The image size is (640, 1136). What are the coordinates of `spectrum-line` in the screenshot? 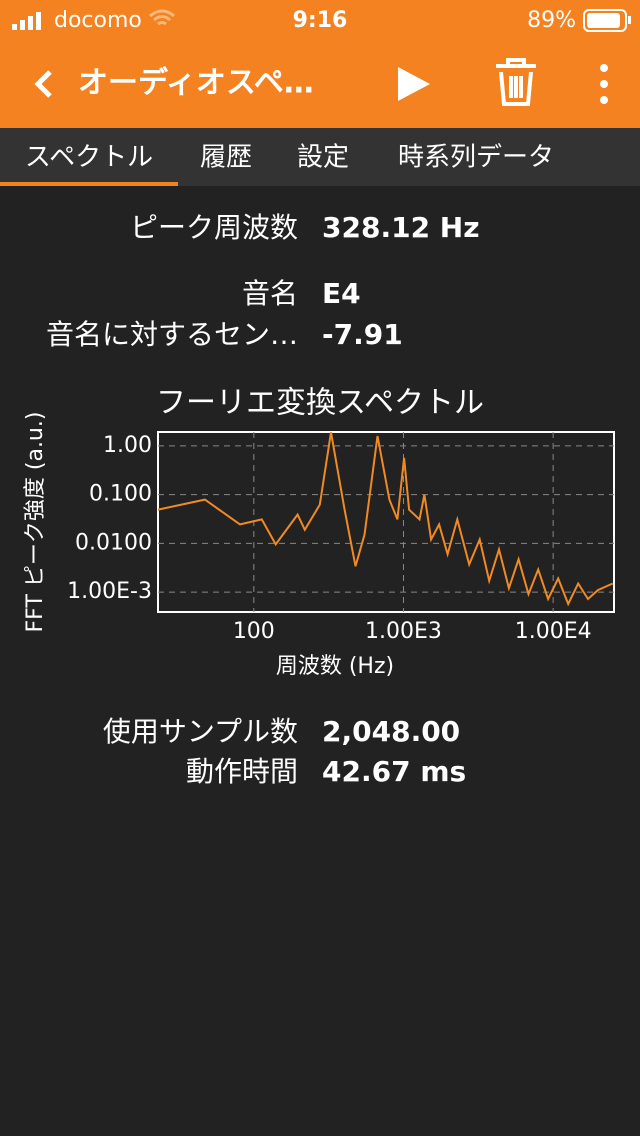 It's located at (386, 519).